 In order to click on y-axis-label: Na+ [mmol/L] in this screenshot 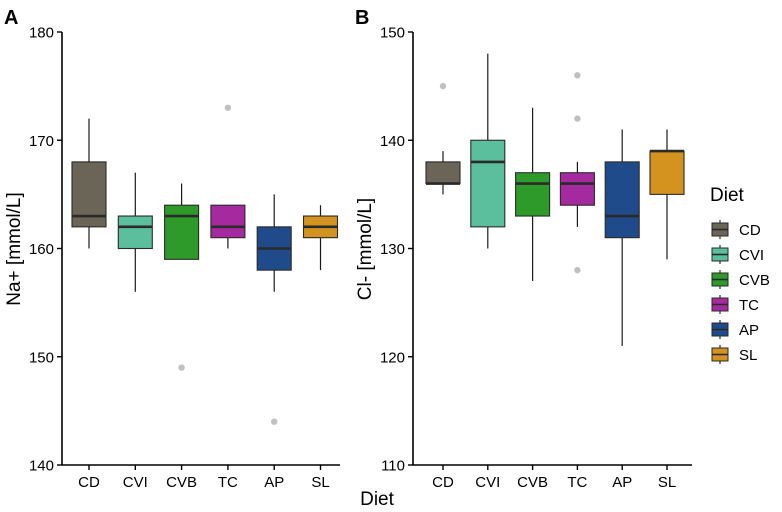, I will do `click(14, 249)`.